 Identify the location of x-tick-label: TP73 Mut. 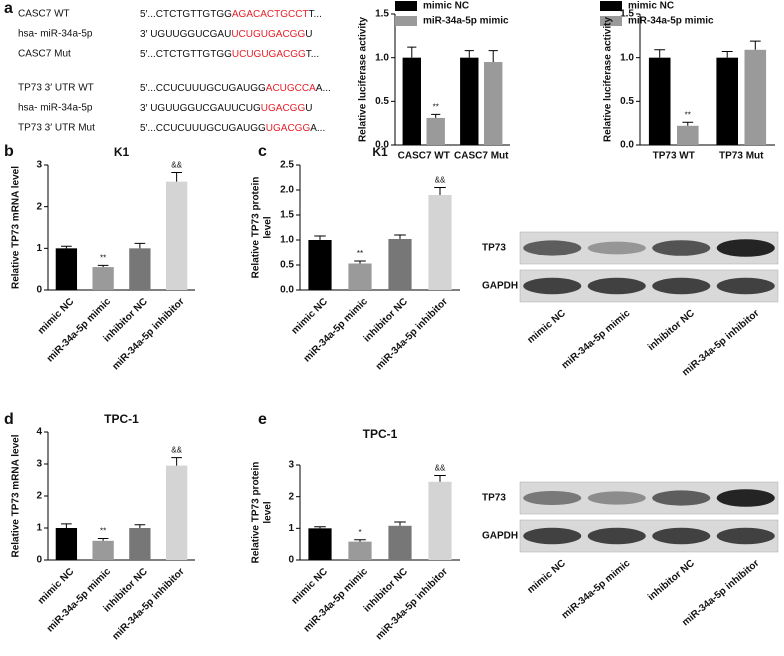
(741, 156).